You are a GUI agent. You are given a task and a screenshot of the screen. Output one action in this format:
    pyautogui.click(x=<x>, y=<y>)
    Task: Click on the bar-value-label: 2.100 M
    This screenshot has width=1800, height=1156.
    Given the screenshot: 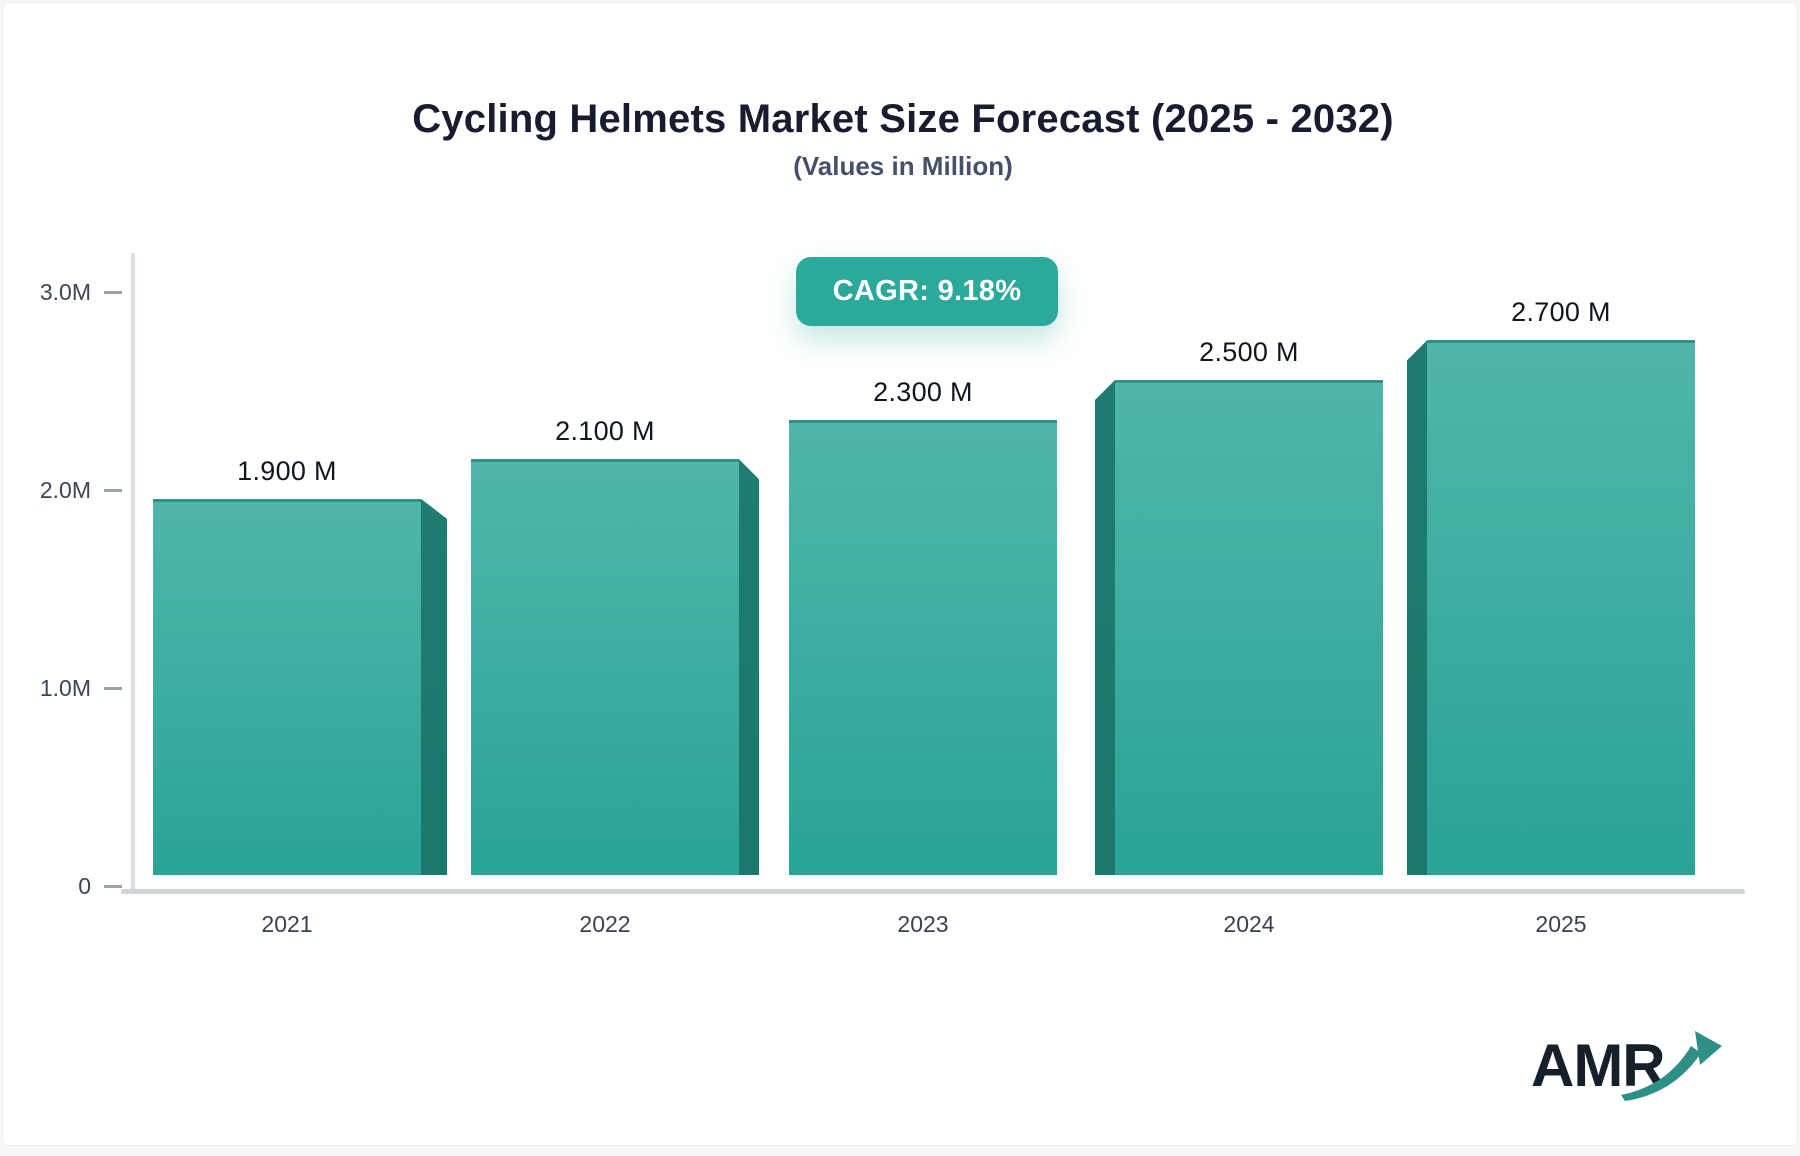 What is the action you would take?
    pyautogui.click(x=605, y=431)
    